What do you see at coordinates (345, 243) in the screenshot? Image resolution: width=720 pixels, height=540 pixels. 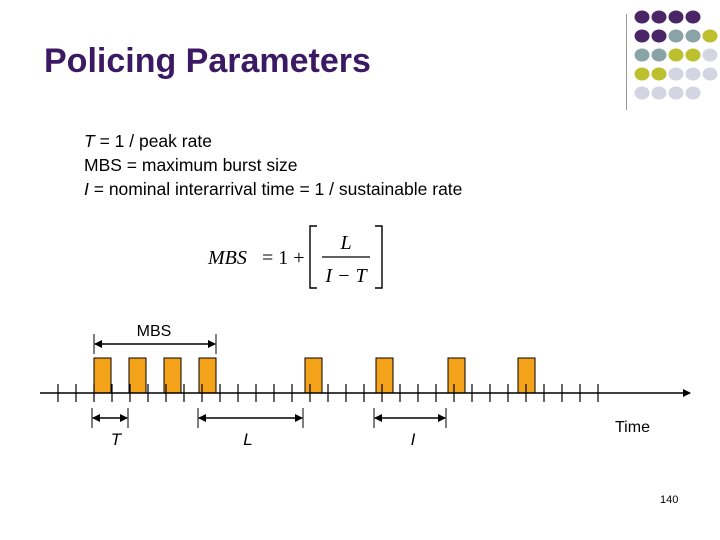 I see `formula-numerator: L` at bounding box center [345, 243].